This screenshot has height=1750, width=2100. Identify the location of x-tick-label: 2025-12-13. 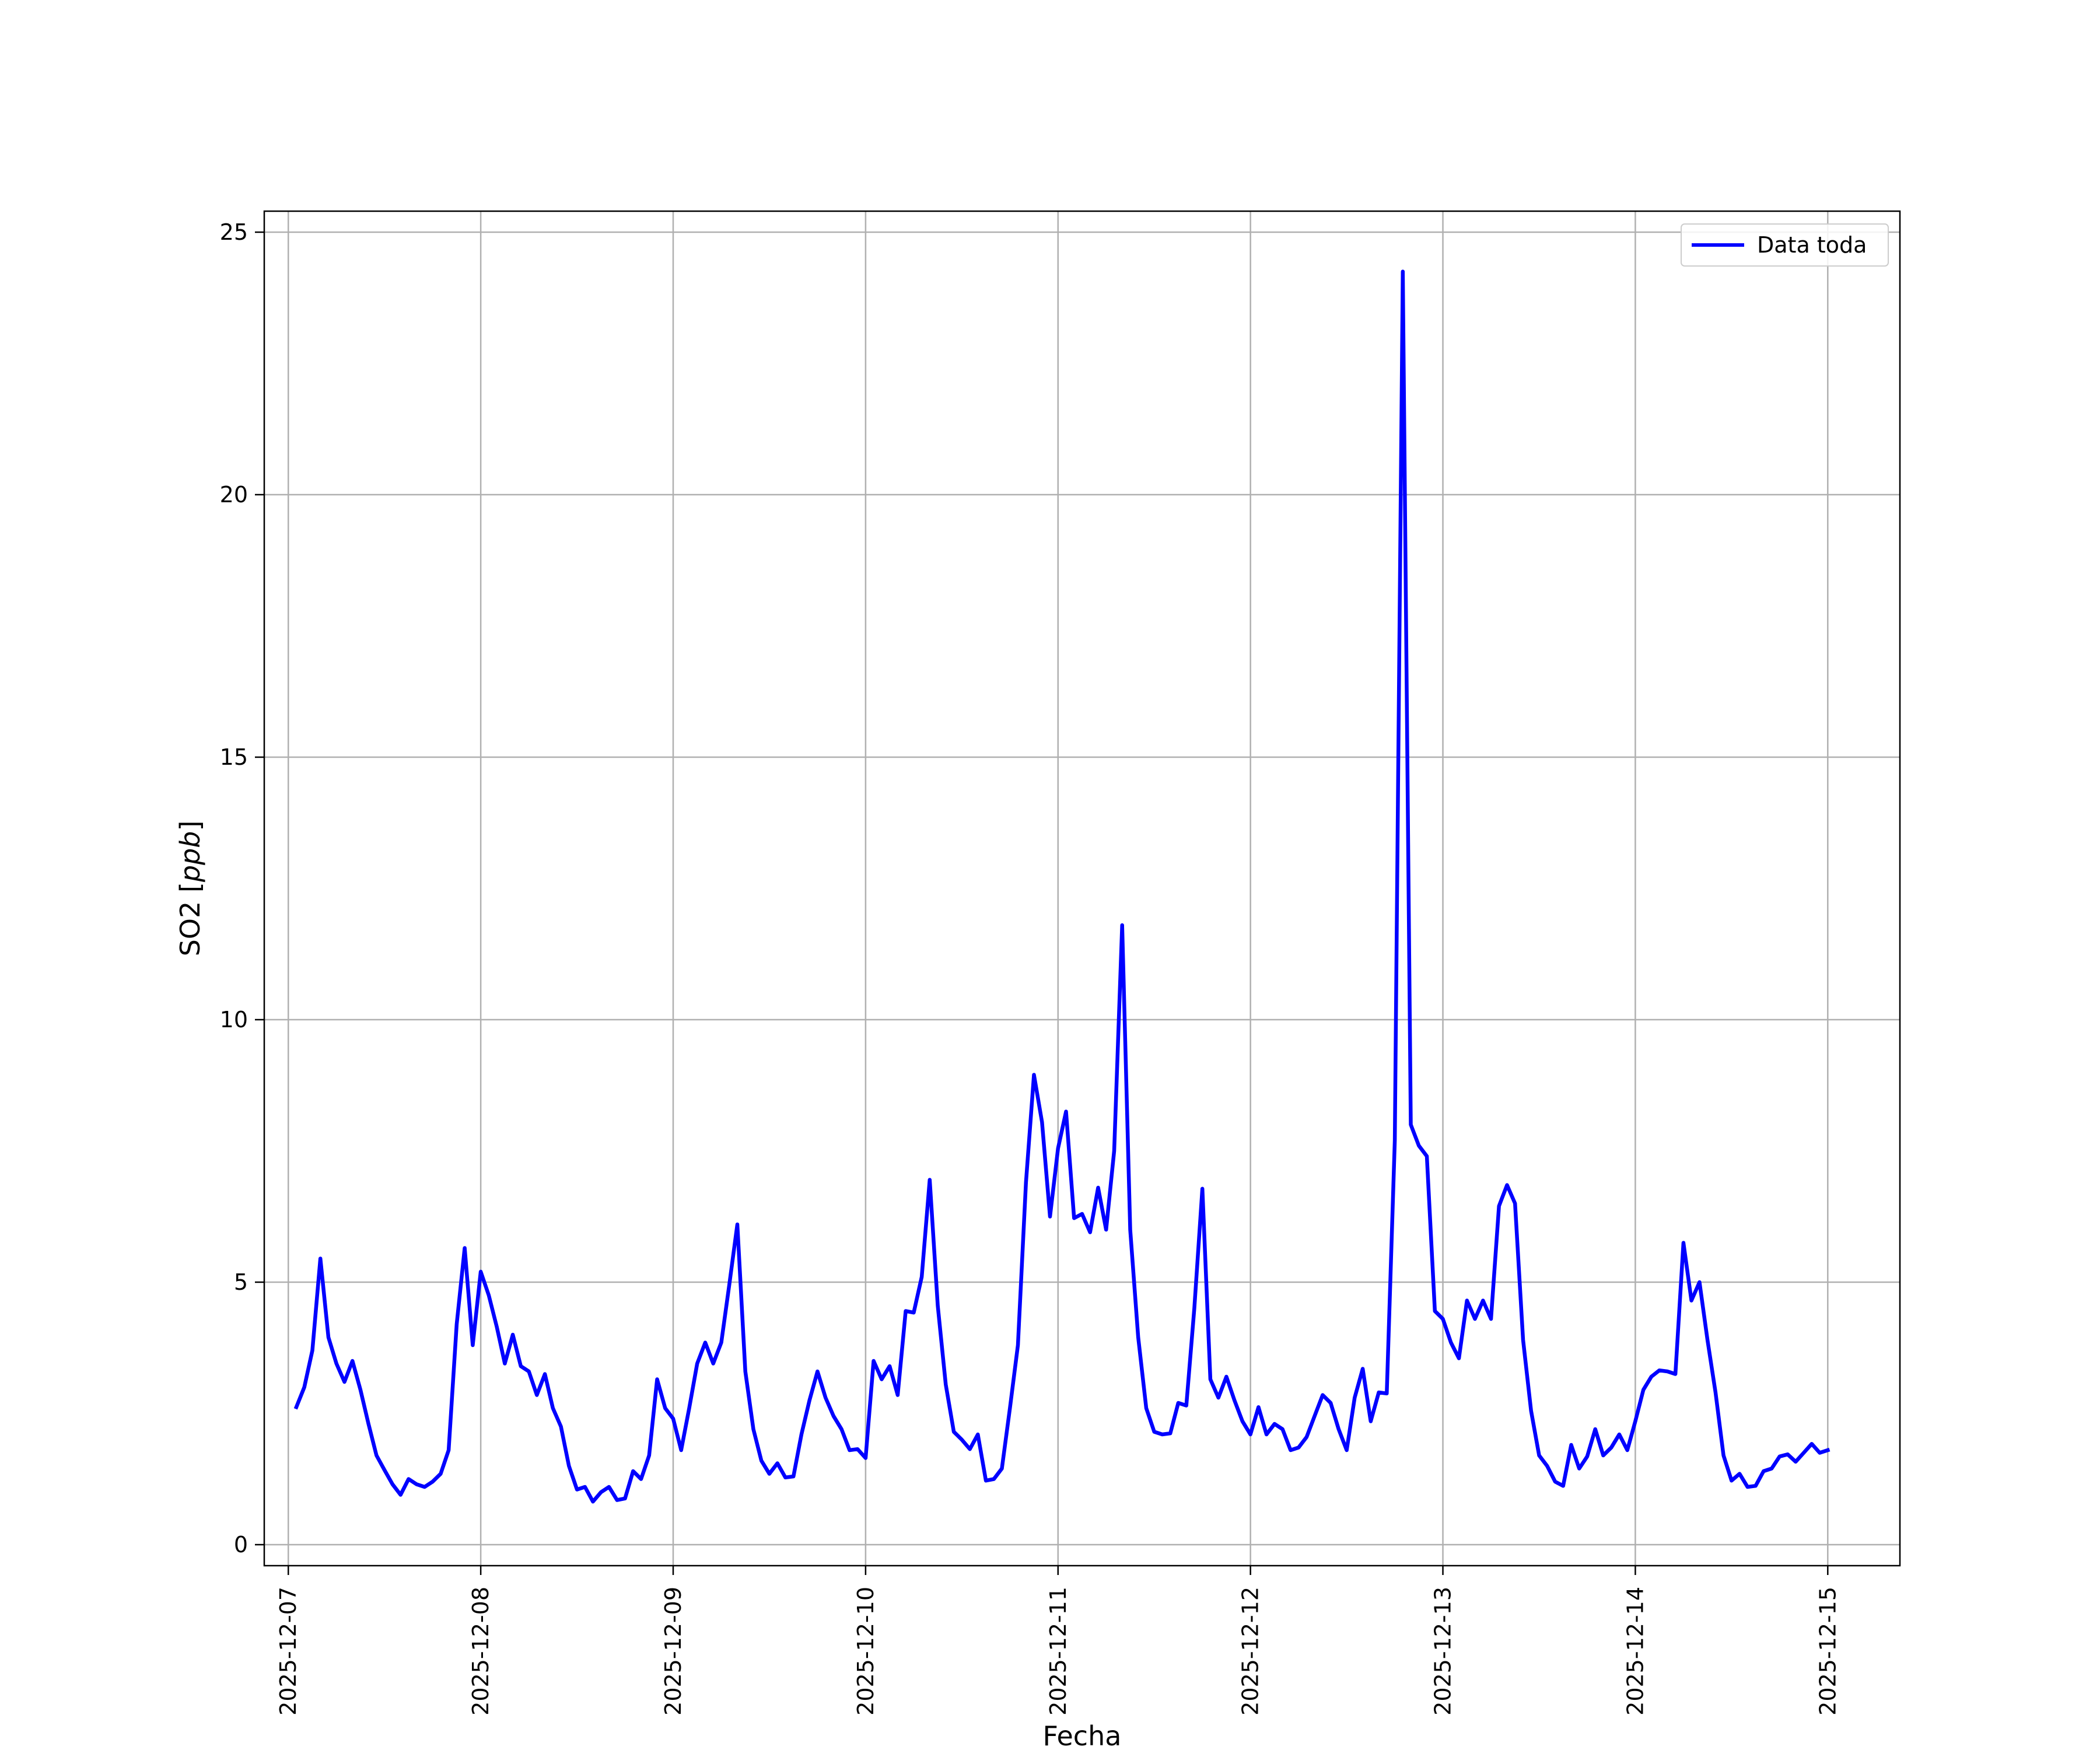
(1443, 1651).